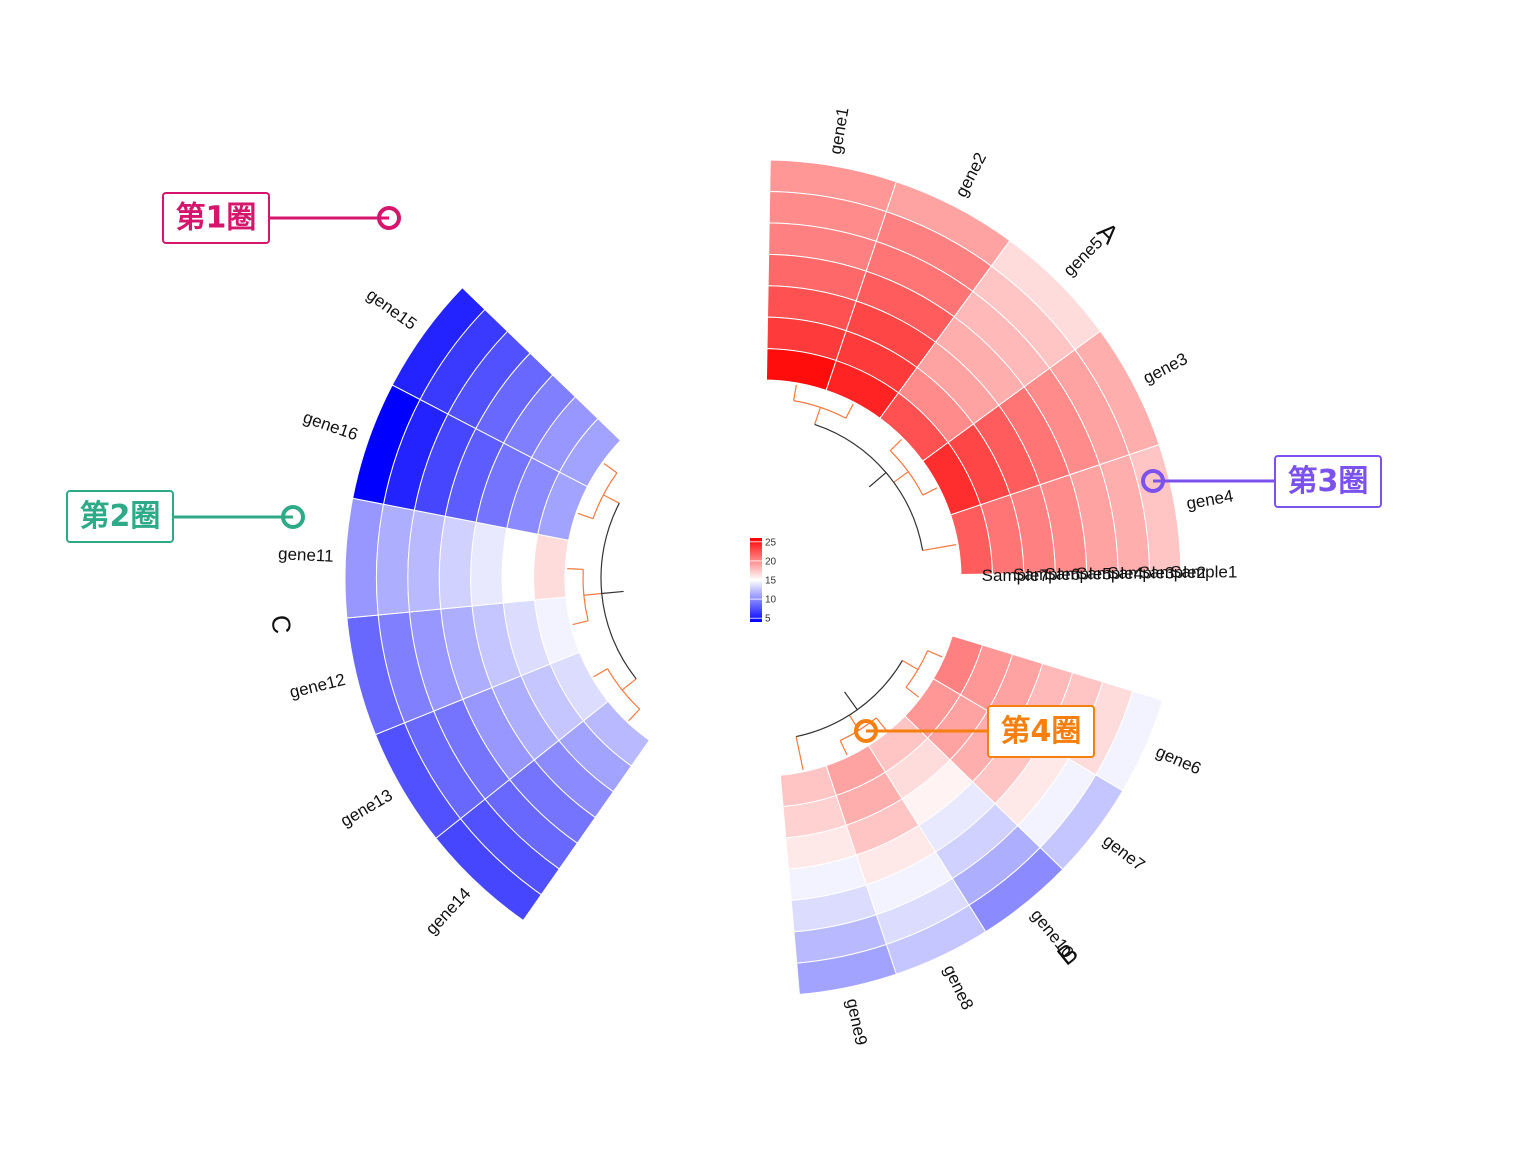 This screenshot has width=1526, height=1162. I want to click on legend-tick-label-15: 15, so click(771, 581).